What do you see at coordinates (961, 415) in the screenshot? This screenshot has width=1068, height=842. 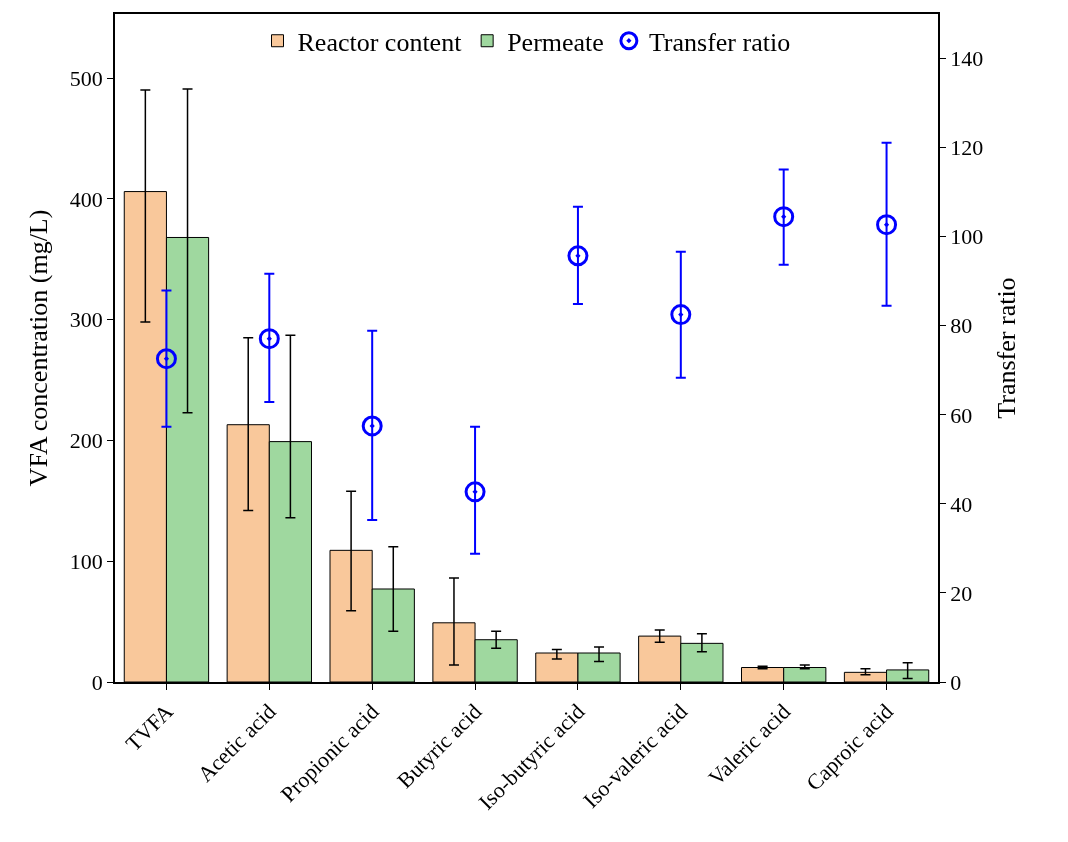 I see `y2-tick-label: 60` at bounding box center [961, 415].